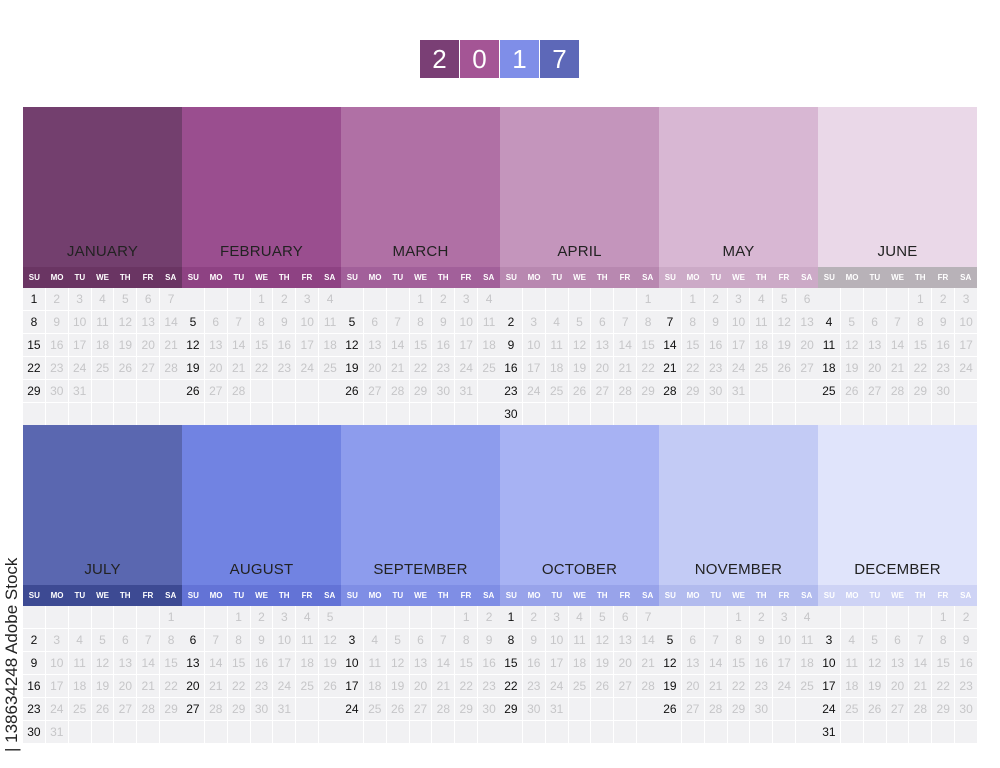  Describe the element at coordinates (171, 322) in the screenshot. I see `day-cell: 14` at that location.